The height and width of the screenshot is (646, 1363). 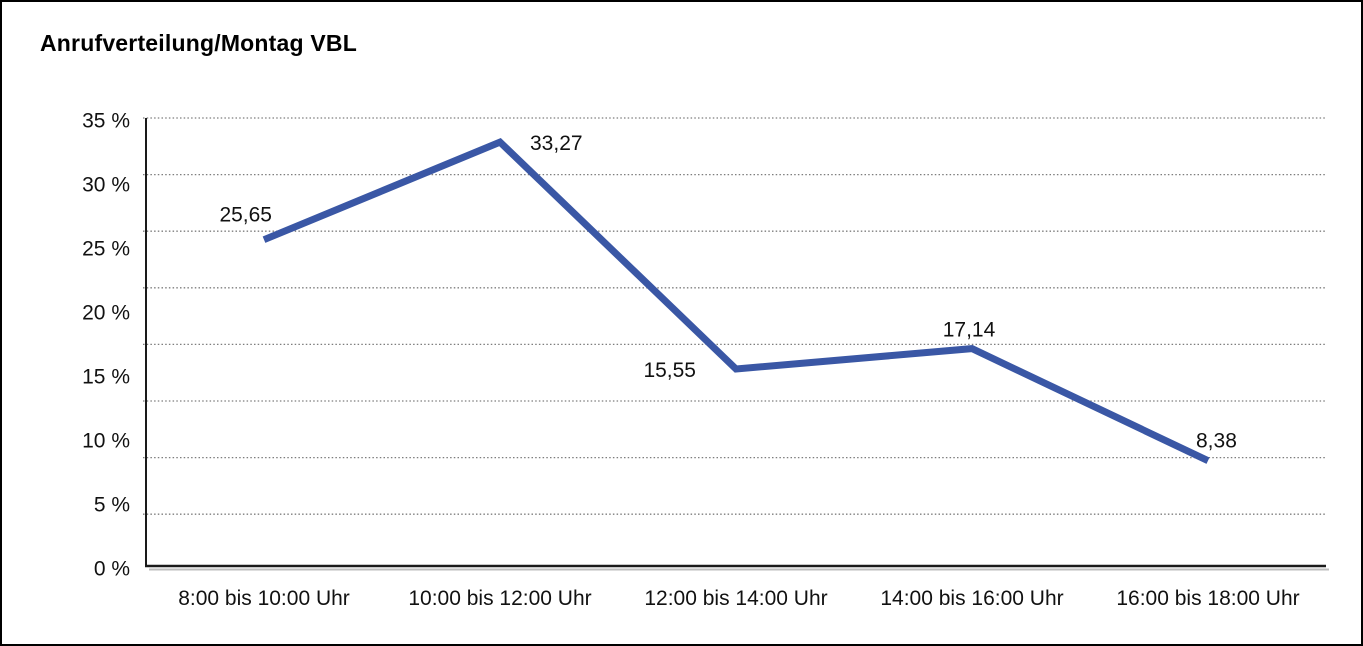 I want to click on x-category-label: 12:00 bis 14:00 Uhr, so click(x=735, y=598).